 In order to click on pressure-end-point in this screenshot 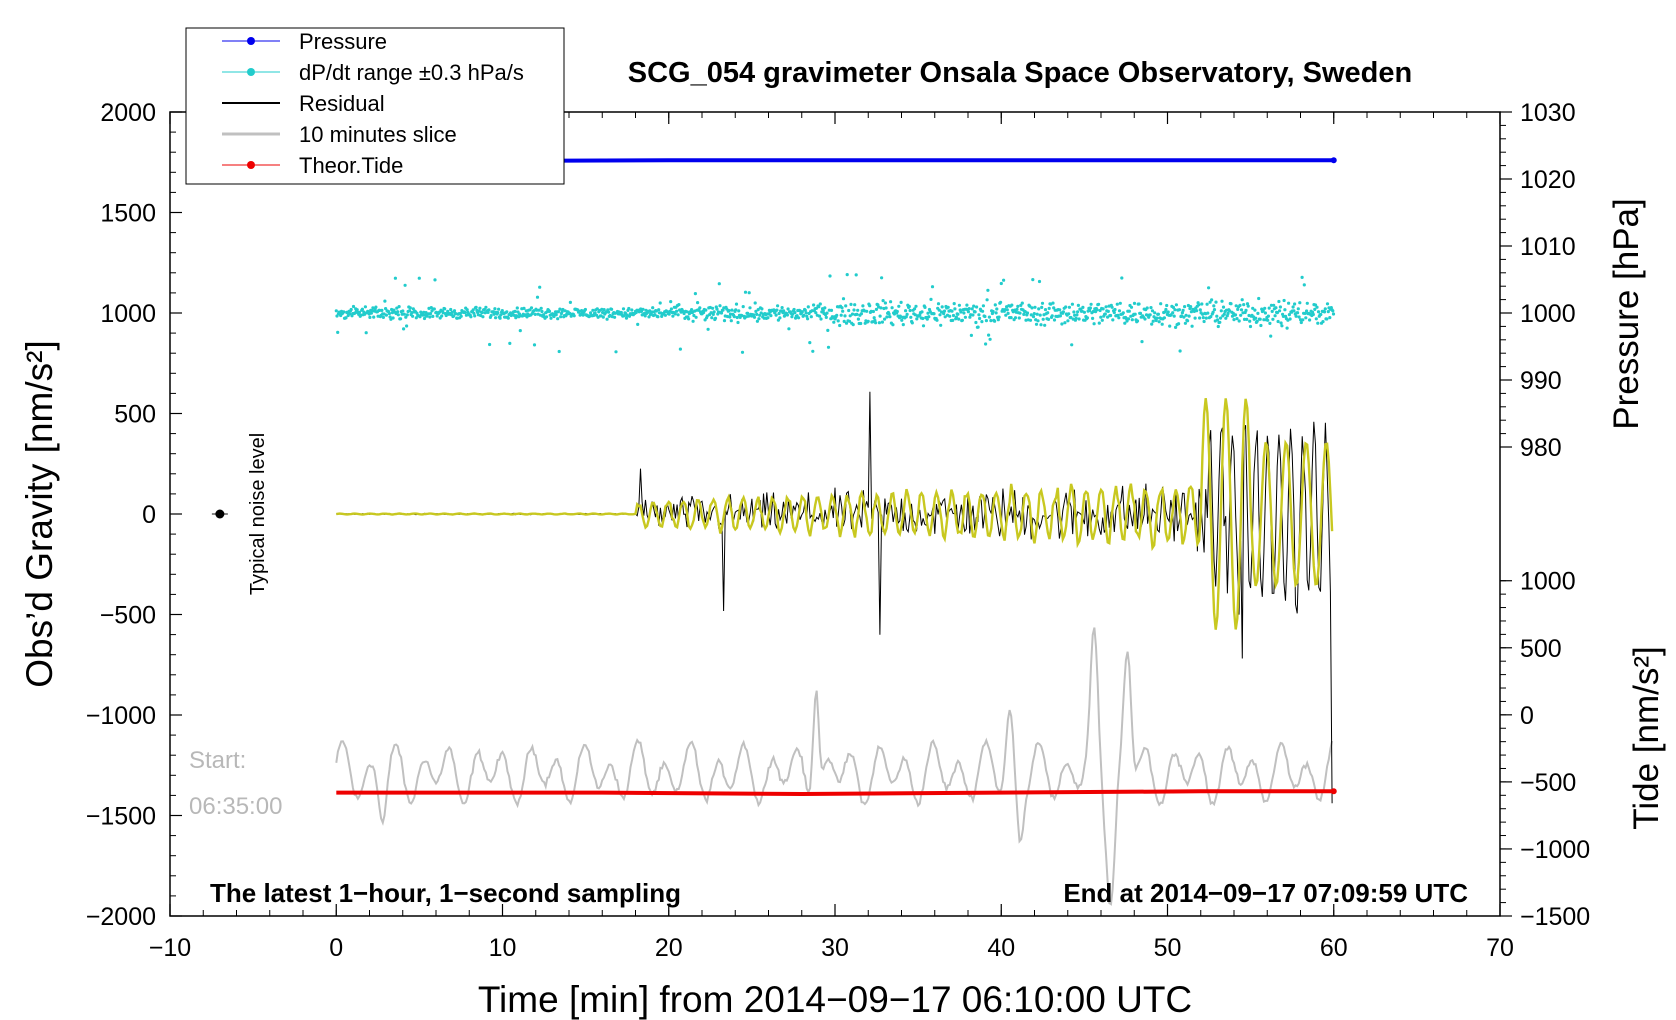, I will do `click(1333, 160)`.